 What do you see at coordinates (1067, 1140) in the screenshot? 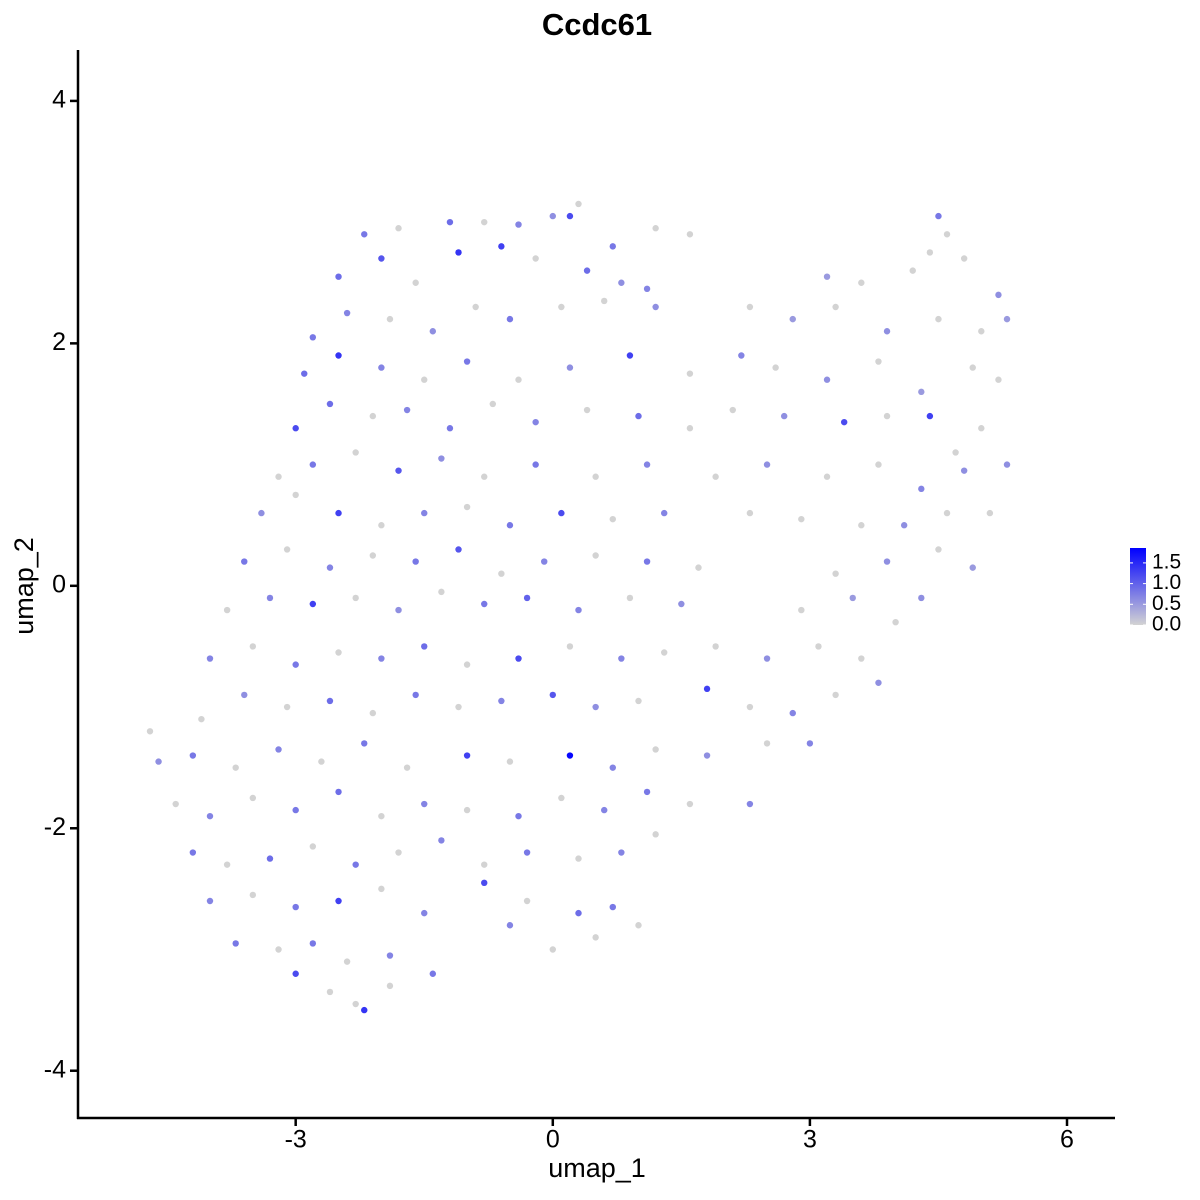
I see `x-tick-label: 6` at bounding box center [1067, 1140].